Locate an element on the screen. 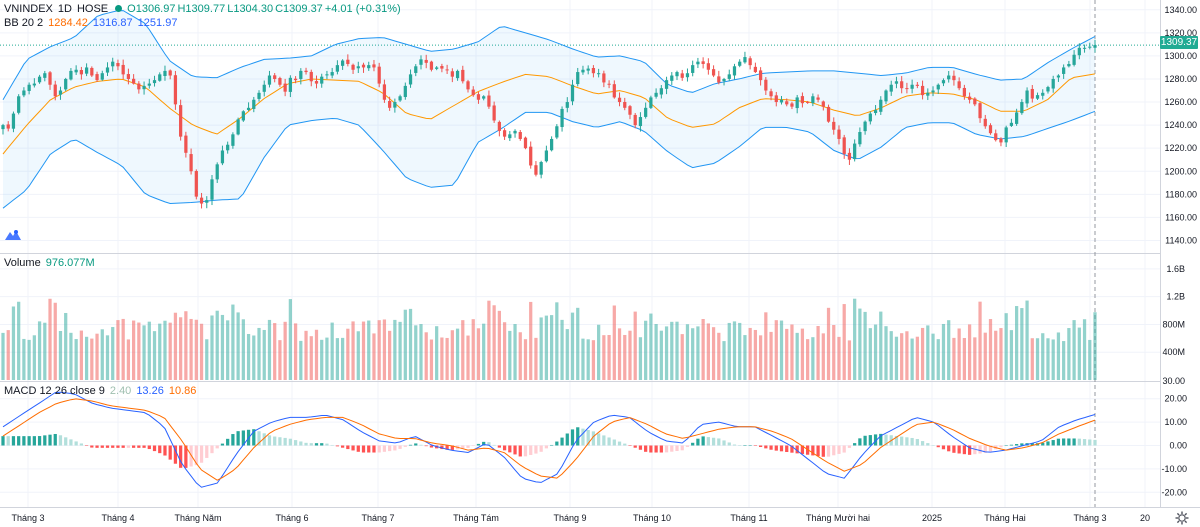 The image size is (1200, 527). bb-basis-line is located at coordinates (549, 114).